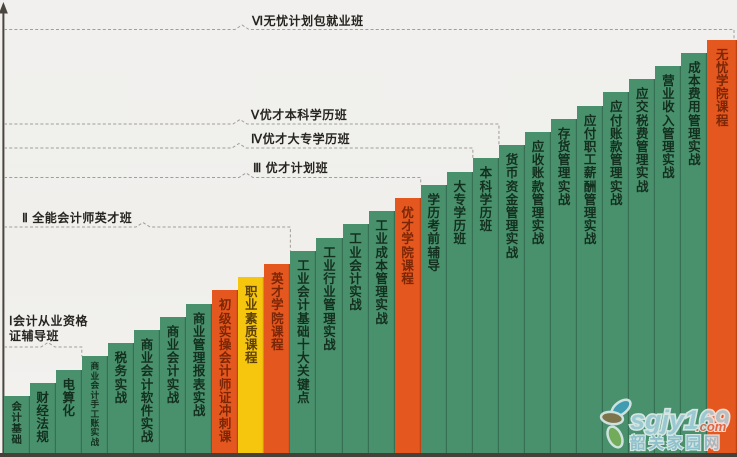  I want to click on bar-step-13: 工 业 行 业 管 理 实 战, so click(329, 345).